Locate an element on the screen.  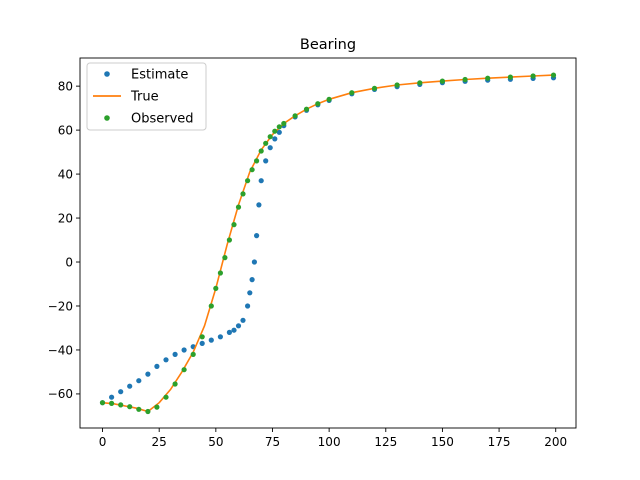
x-tick-label: 25 is located at coordinates (159, 442).